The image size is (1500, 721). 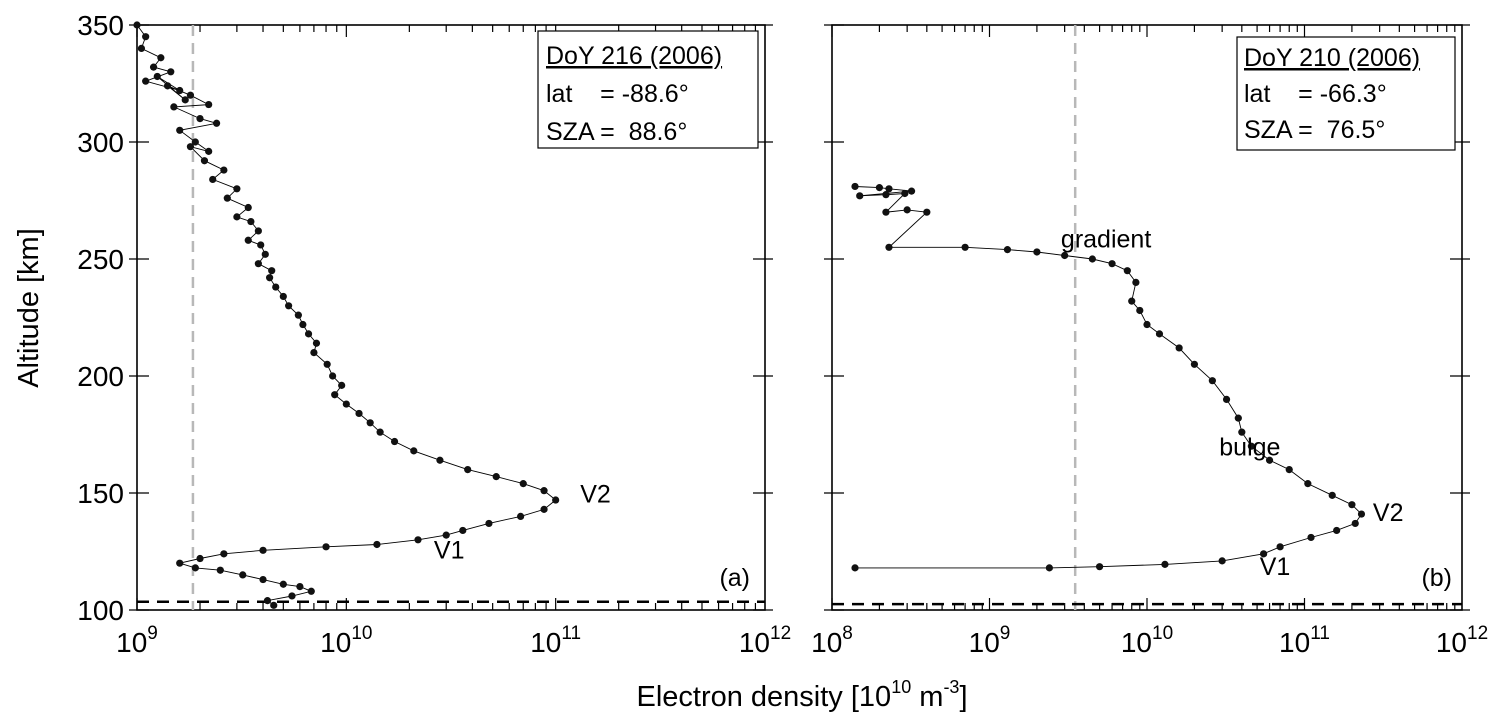 What do you see at coordinates (1315, 94) in the screenshot?
I see `panel-b-info-lat: lat = -66.3°` at bounding box center [1315, 94].